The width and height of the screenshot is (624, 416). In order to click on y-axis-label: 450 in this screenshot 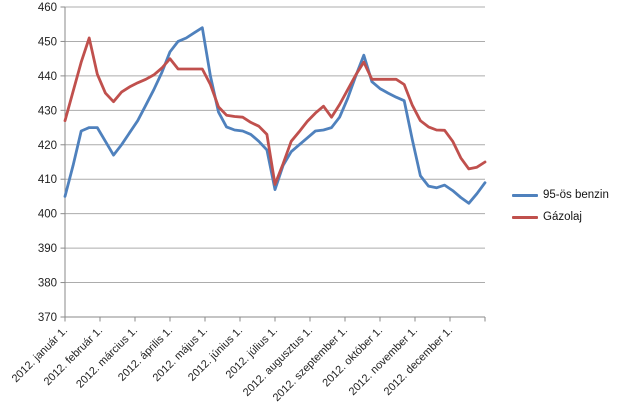, I will do `click(47, 42)`.